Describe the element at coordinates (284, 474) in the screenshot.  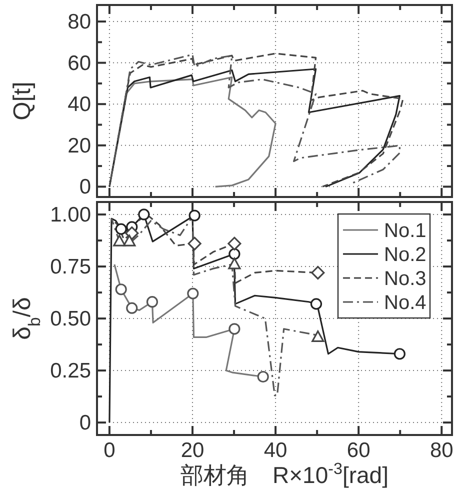
I see `x-axis-title: 部材角 R×10$^{-3}$[rad]` at that location.